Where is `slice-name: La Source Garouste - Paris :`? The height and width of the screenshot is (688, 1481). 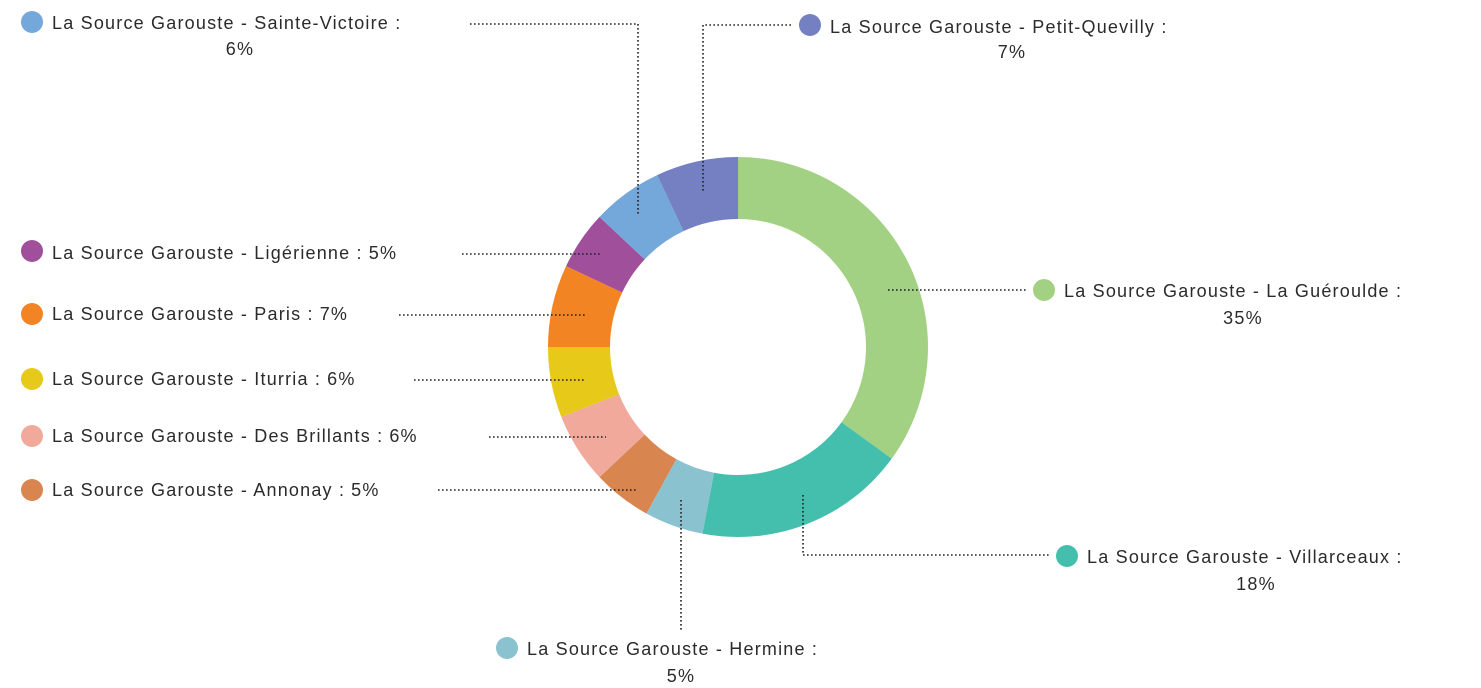 slice-name: La Source Garouste - Paris : is located at coordinates (183, 314).